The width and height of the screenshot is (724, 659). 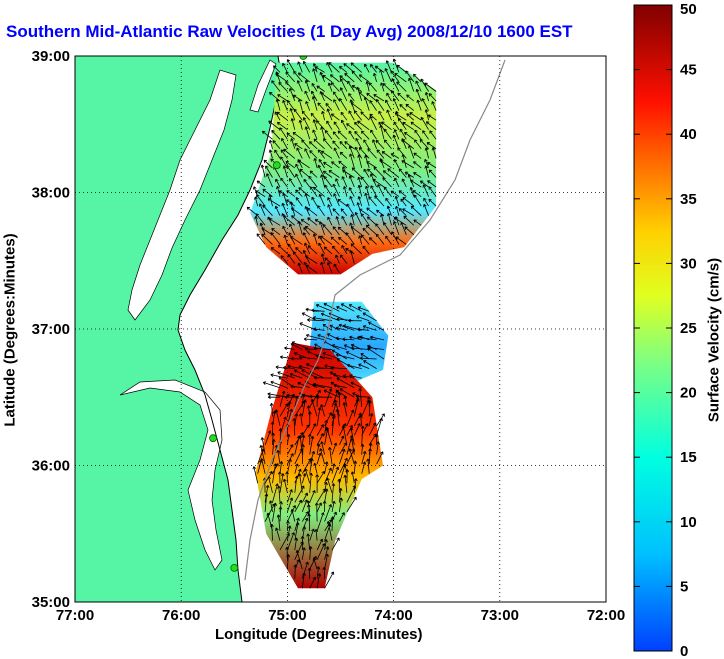 I want to click on longitude-tick-labels: 77:00 76:00 75:00 74:00 73:00 72:00, so click(x=340, y=615).